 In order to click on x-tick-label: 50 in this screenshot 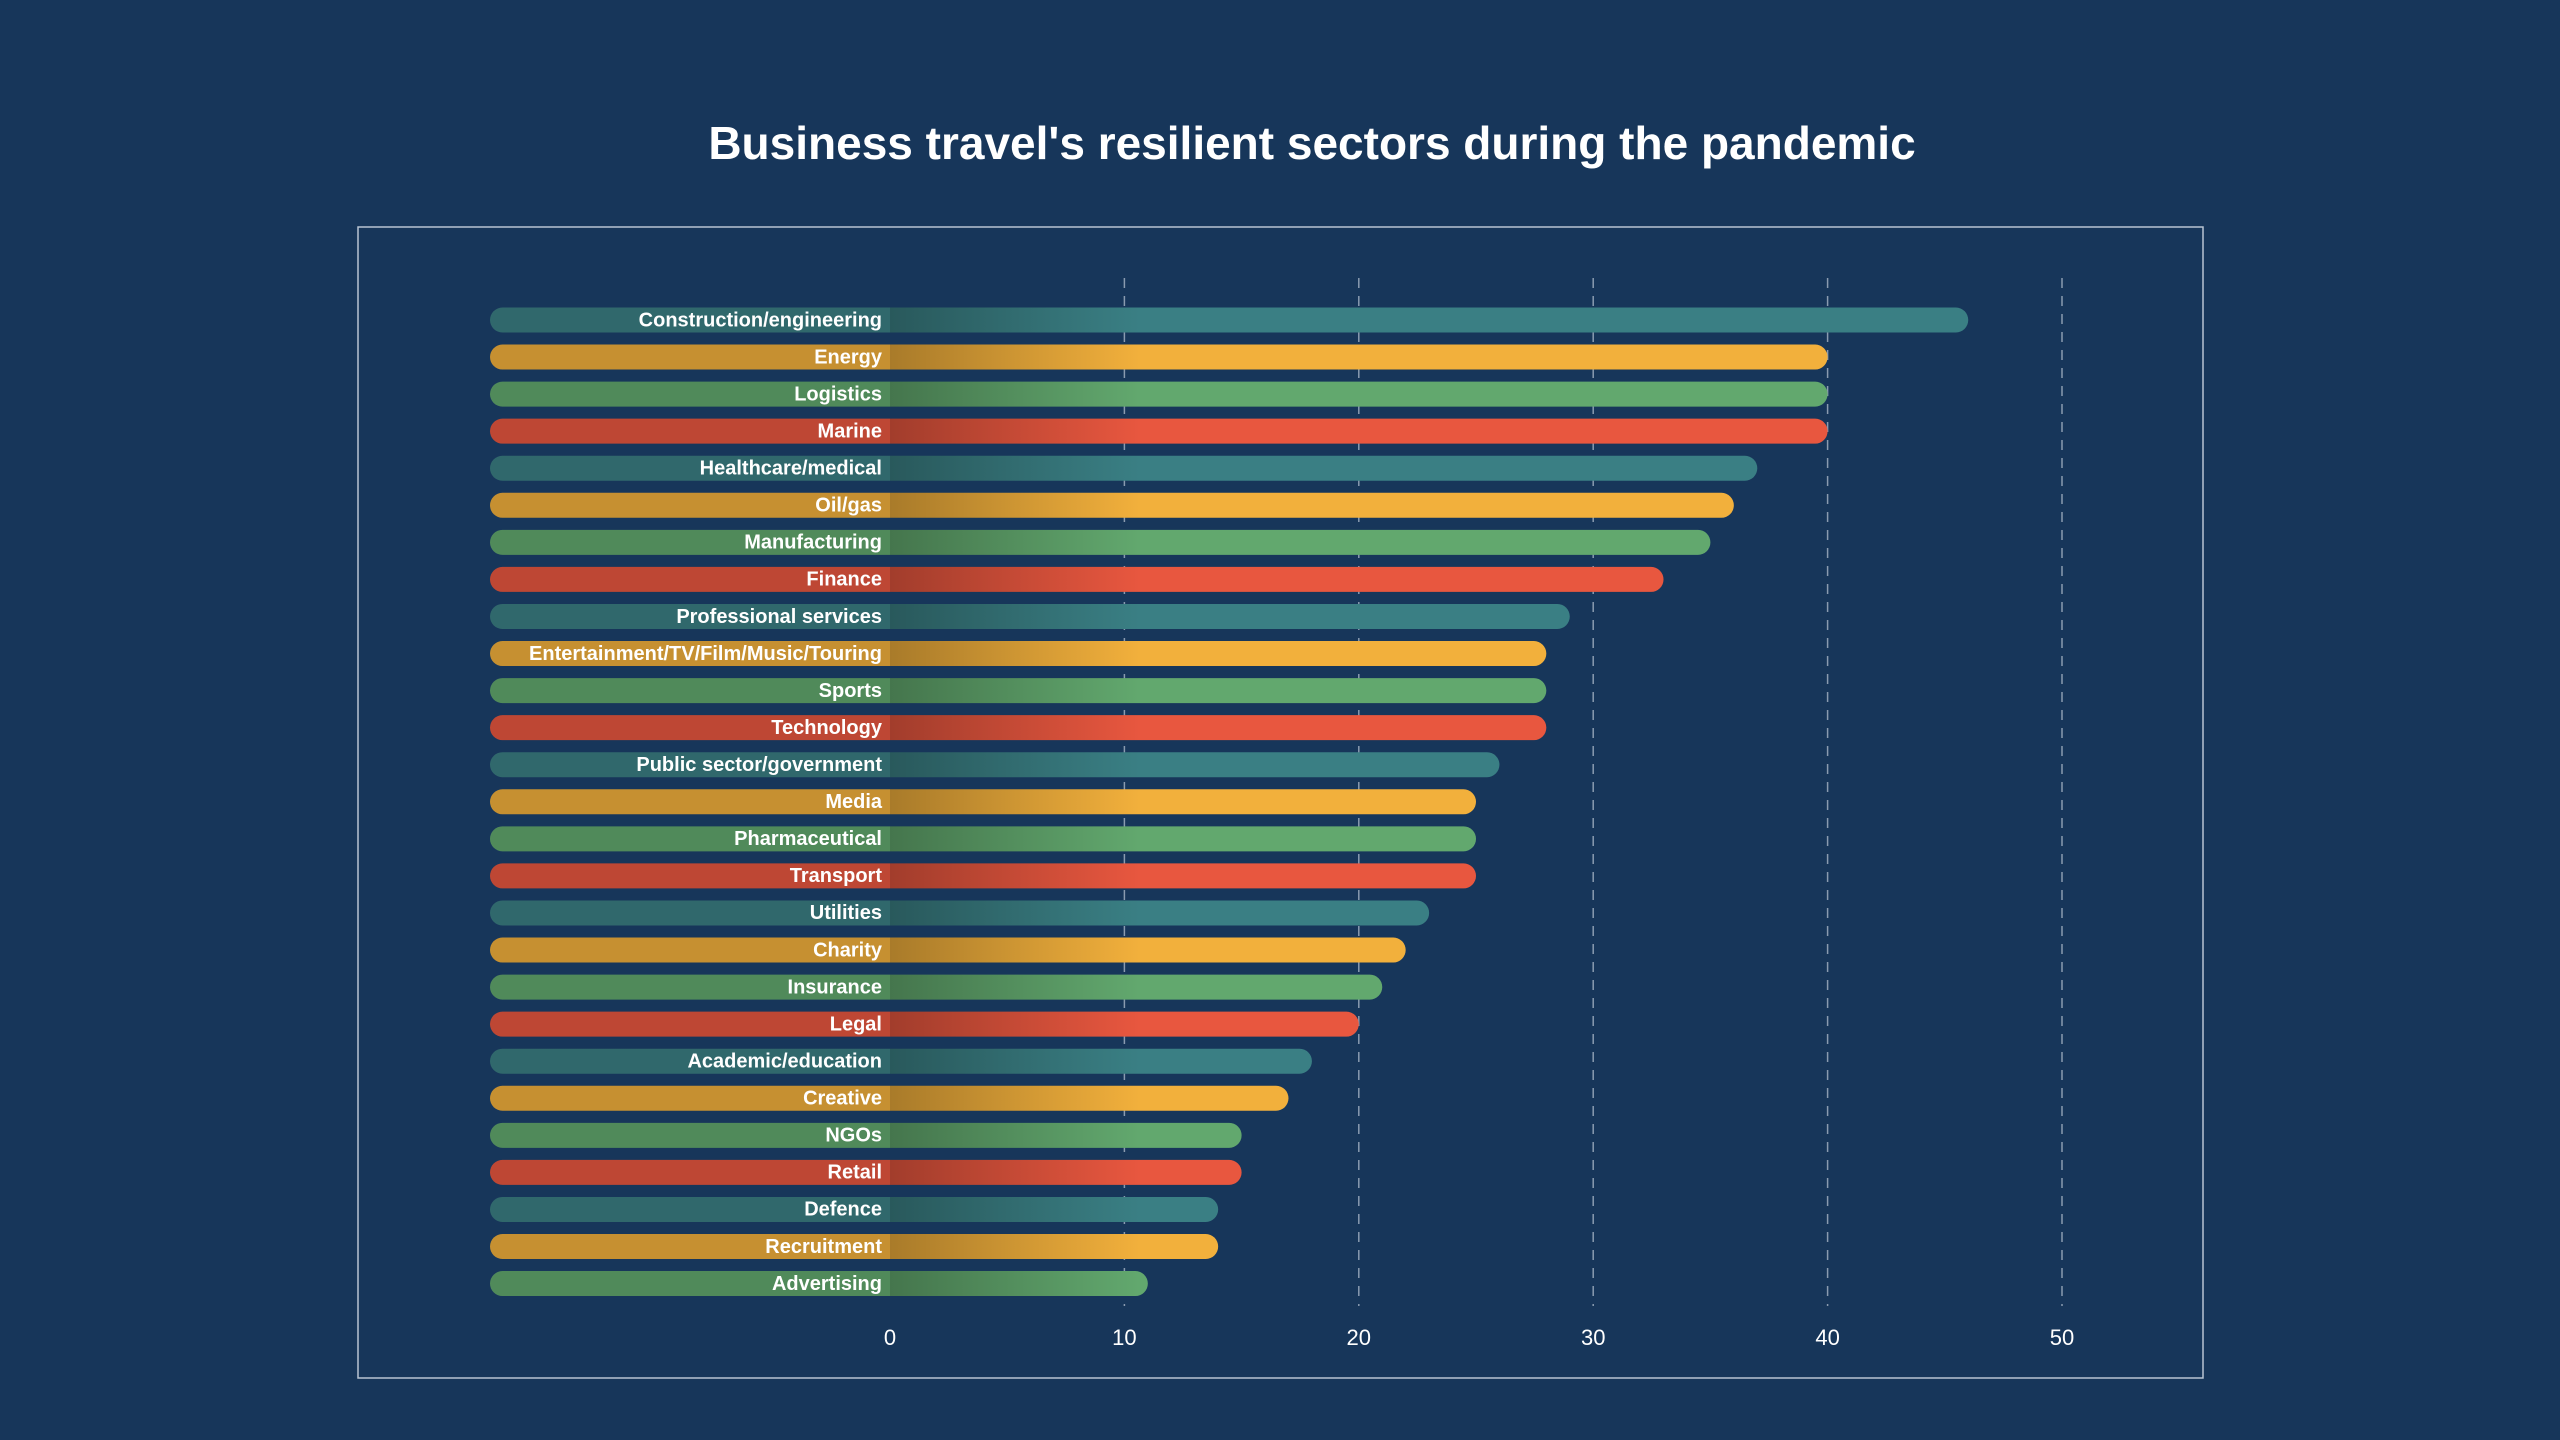, I will do `click(2062, 1337)`.